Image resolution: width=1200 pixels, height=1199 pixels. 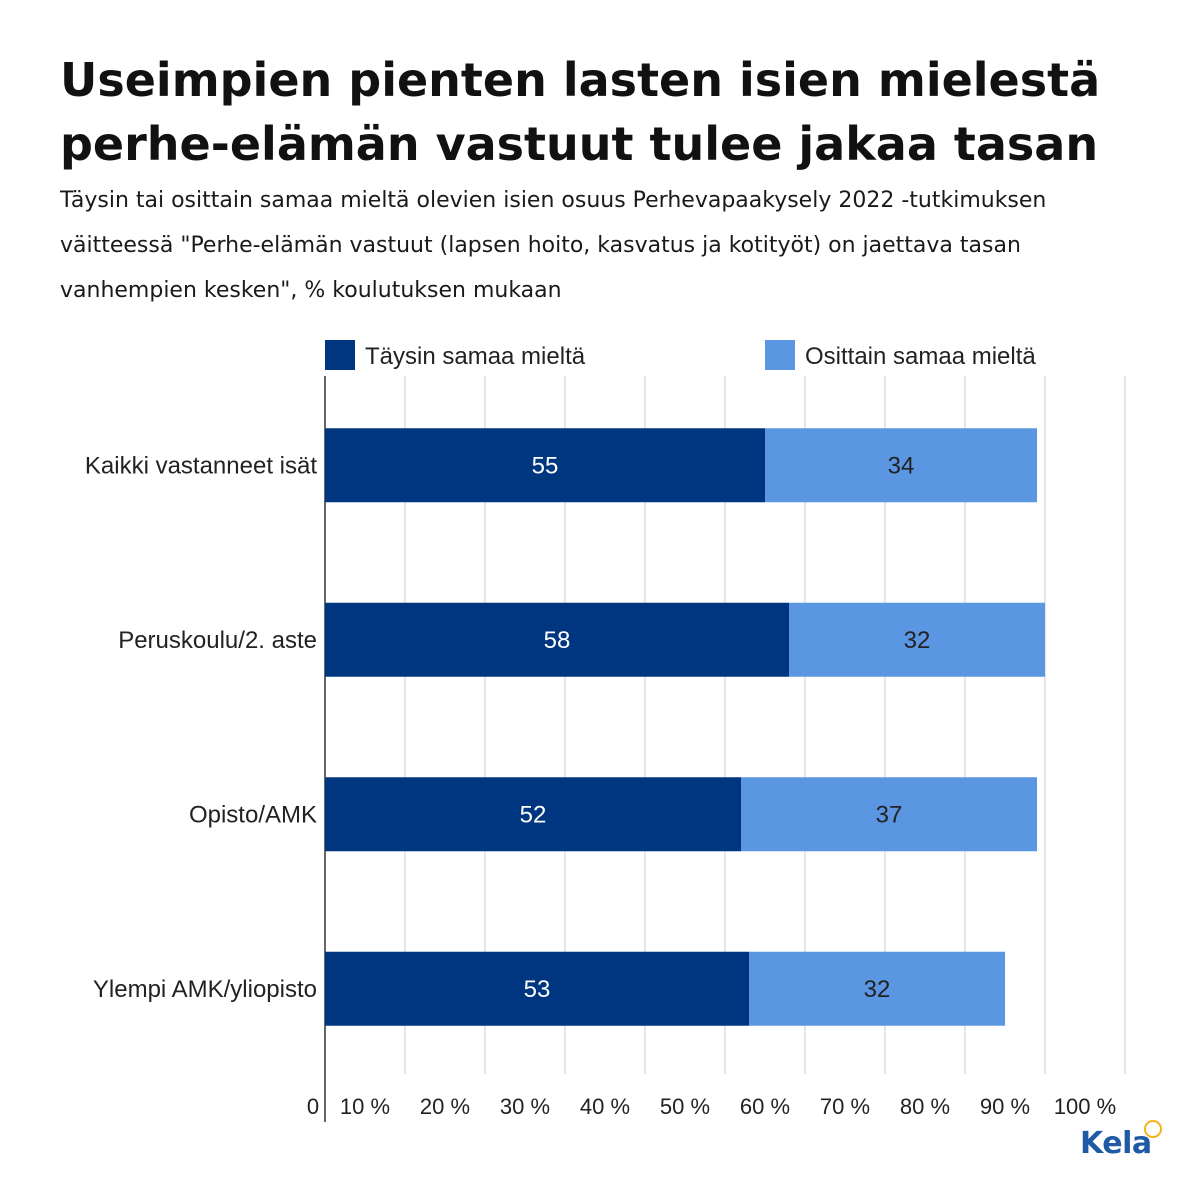 I want to click on data-label: 52, so click(x=533, y=814).